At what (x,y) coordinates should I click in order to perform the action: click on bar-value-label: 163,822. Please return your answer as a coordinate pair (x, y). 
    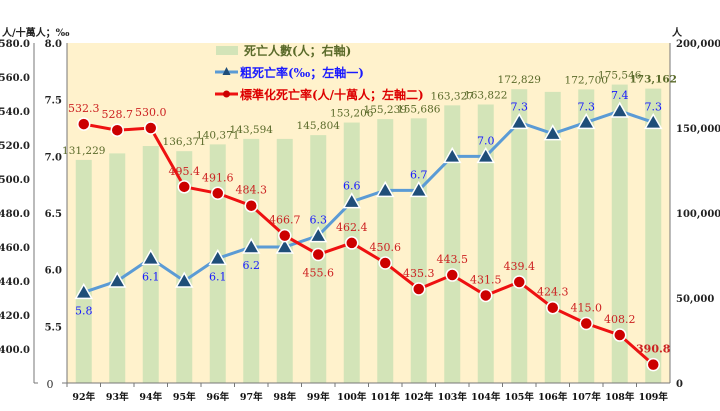
    Looking at the image, I should click on (485, 96).